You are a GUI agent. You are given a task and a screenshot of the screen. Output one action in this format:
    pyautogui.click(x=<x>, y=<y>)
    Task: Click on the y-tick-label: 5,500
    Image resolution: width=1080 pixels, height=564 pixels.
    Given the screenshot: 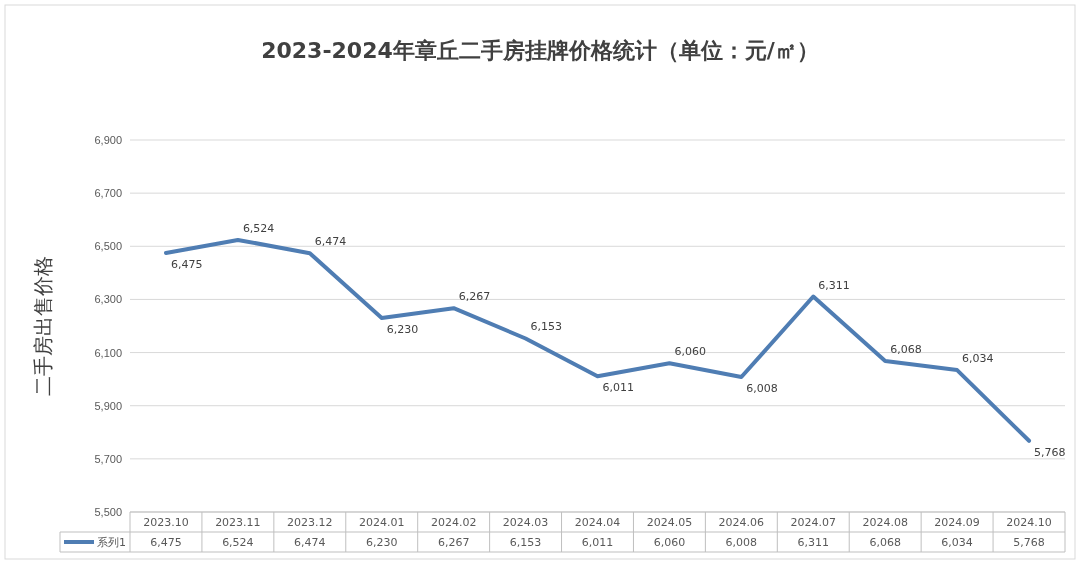 What is the action you would take?
    pyautogui.click(x=108, y=512)
    